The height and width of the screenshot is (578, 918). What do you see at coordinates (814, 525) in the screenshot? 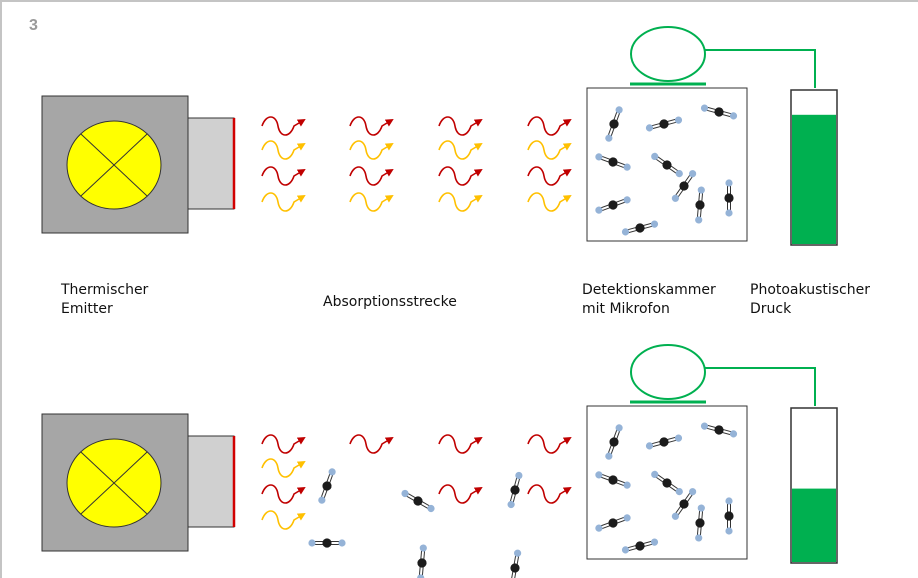
I see `pressure-level-fill` at bounding box center [814, 525].